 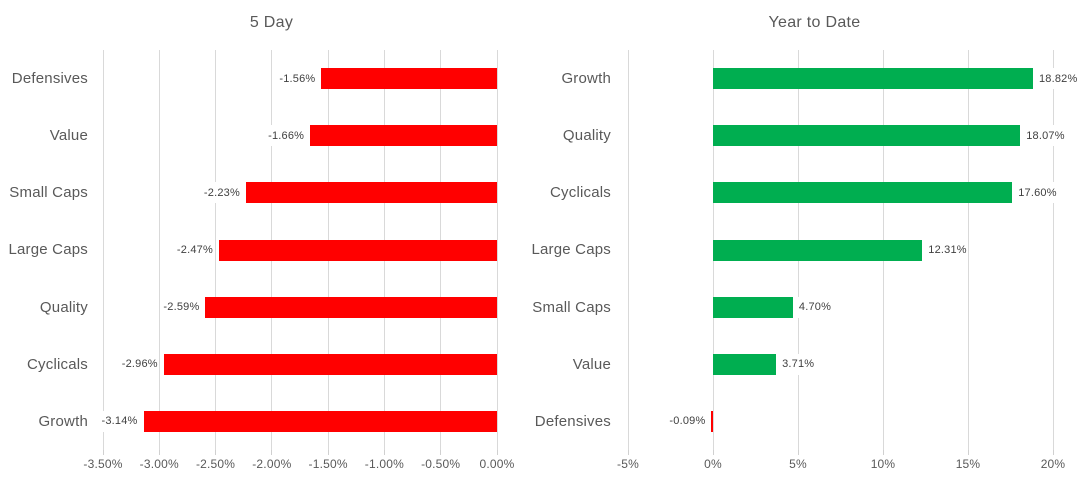 I want to click on value-label: -2.47%, so click(x=194, y=250).